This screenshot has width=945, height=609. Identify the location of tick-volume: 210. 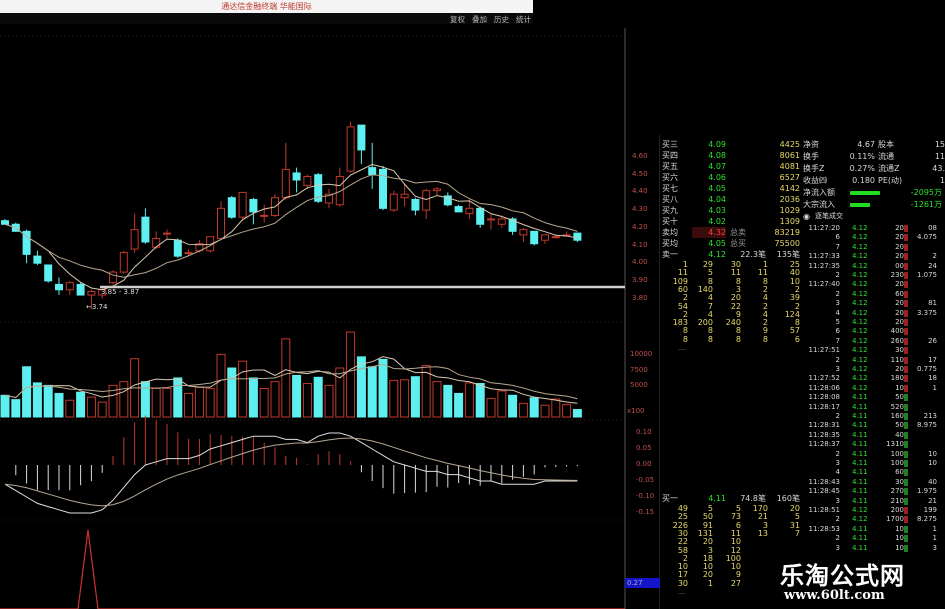
(897, 500).